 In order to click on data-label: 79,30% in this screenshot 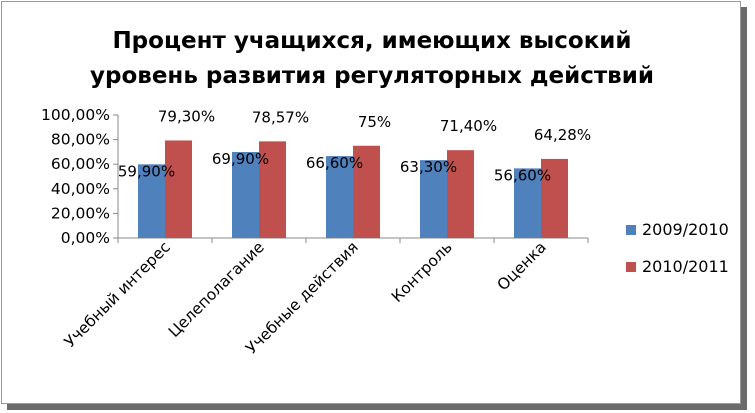, I will do `click(186, 116)`.